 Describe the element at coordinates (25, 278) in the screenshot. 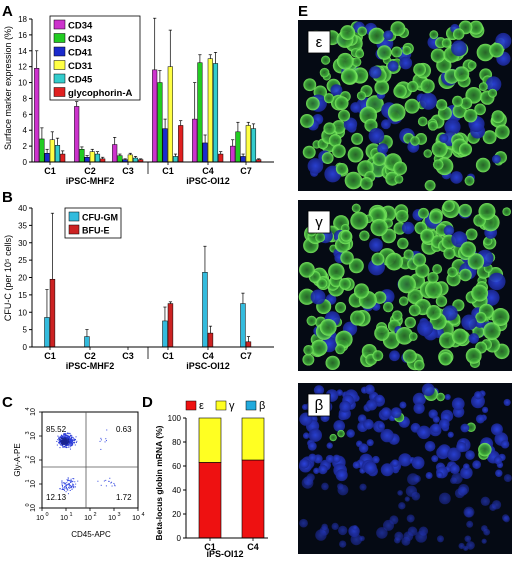

I see `panel-b-y-ticks: 0 5 10 15 20 25 30 35 40` at that location.